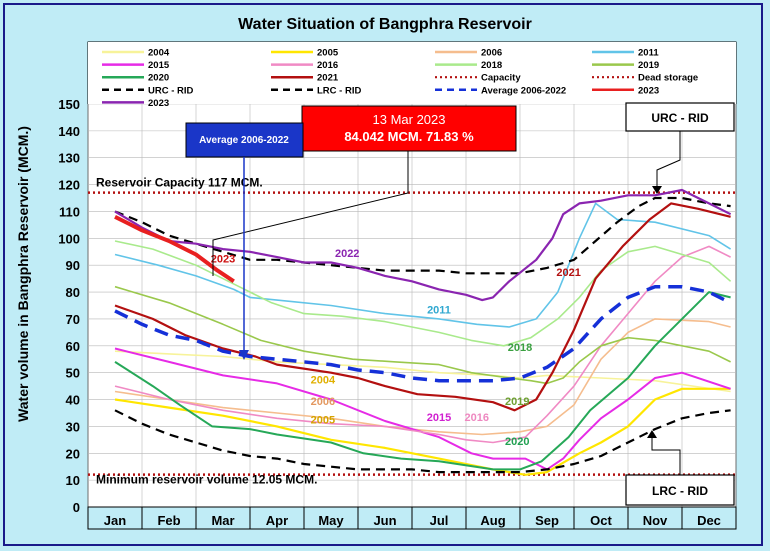 The height and width of the screenshot is (551, 770). I want to click on lrc-arrowhead, so click(652, 434).